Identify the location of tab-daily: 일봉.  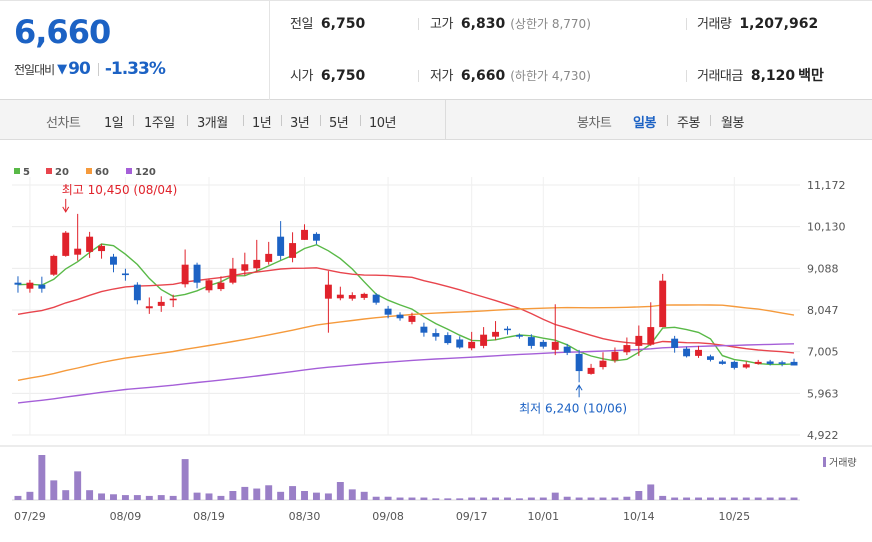
(644, 123).